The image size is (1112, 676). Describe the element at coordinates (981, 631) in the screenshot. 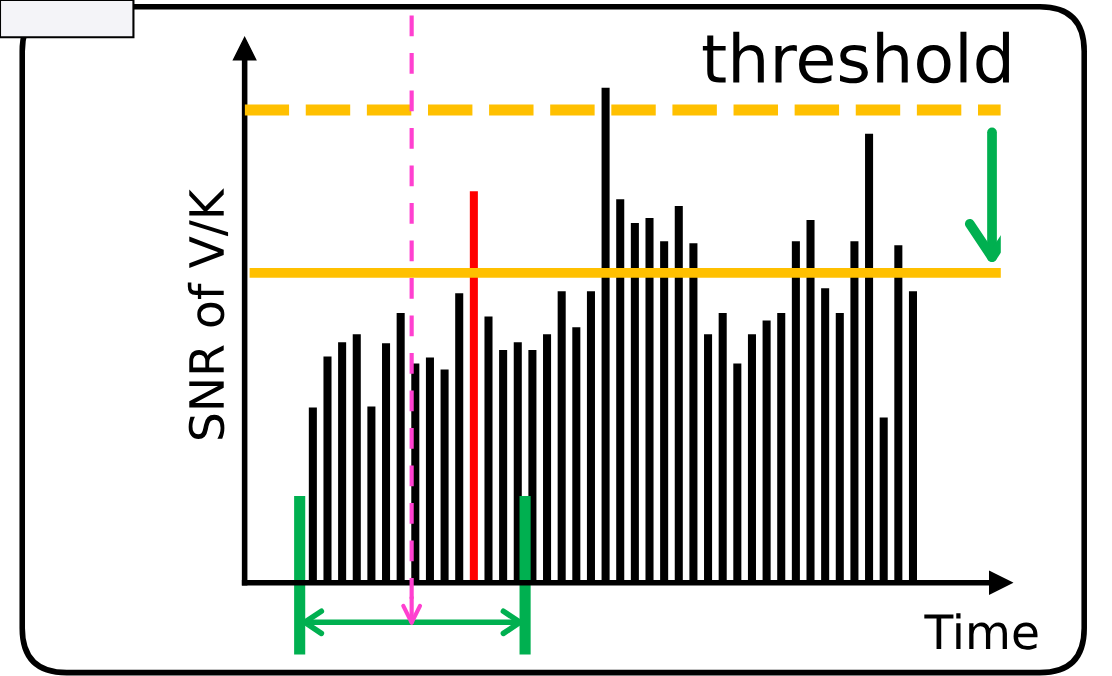

I see `x-axis-title: Time` at that location.